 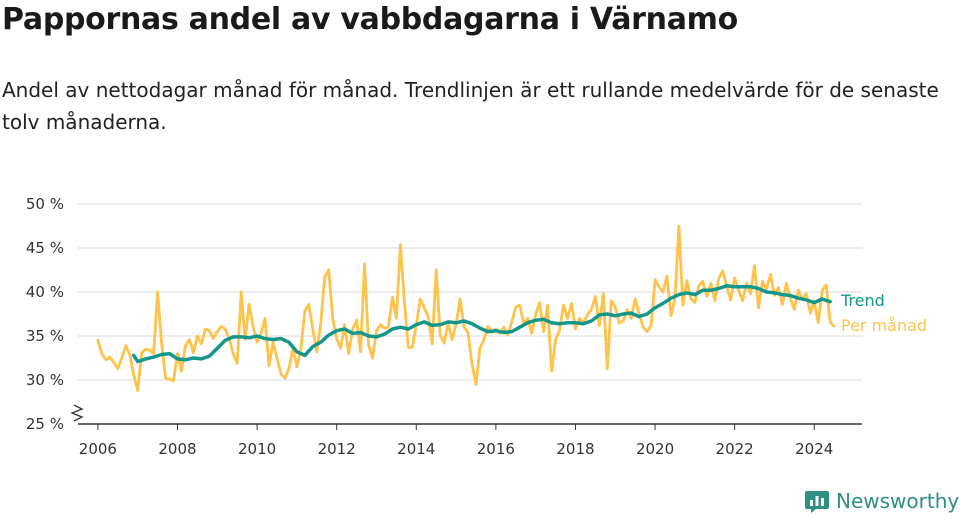 I want to click on y-tick-label: 50 %, so click(x=45, y=204).